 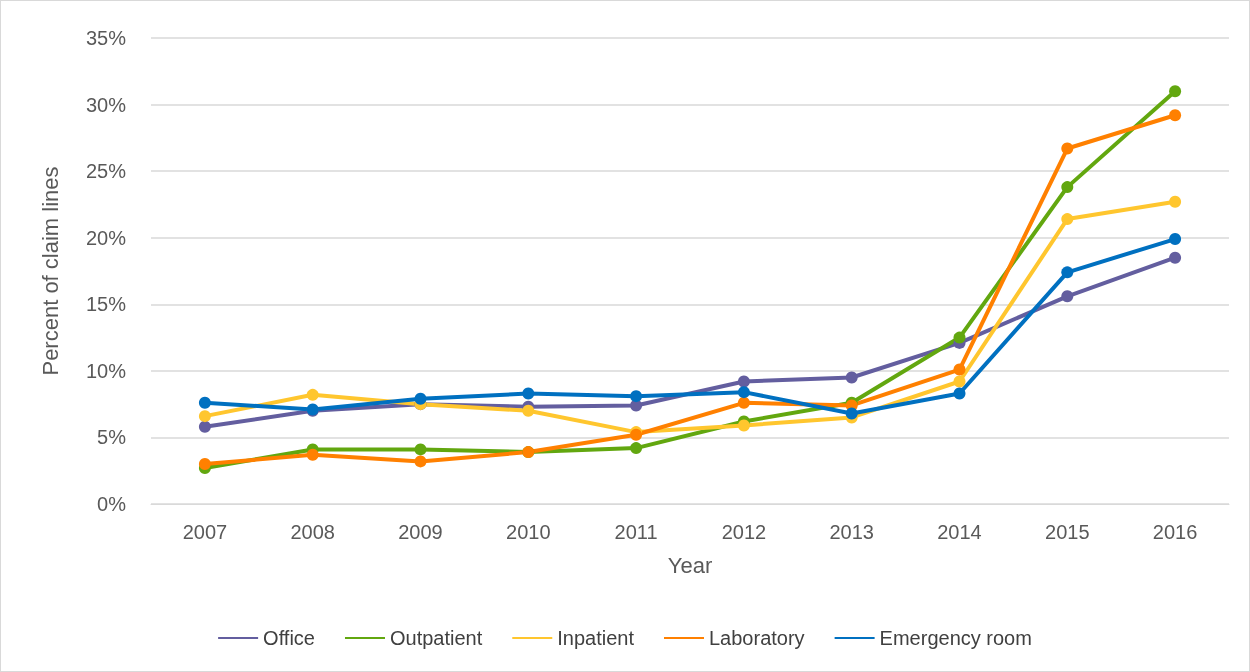 What do you see at coordinates (312, 532) in the screenshot?
I see `x-tick-label: 2008` at bounding box center [312, 532].